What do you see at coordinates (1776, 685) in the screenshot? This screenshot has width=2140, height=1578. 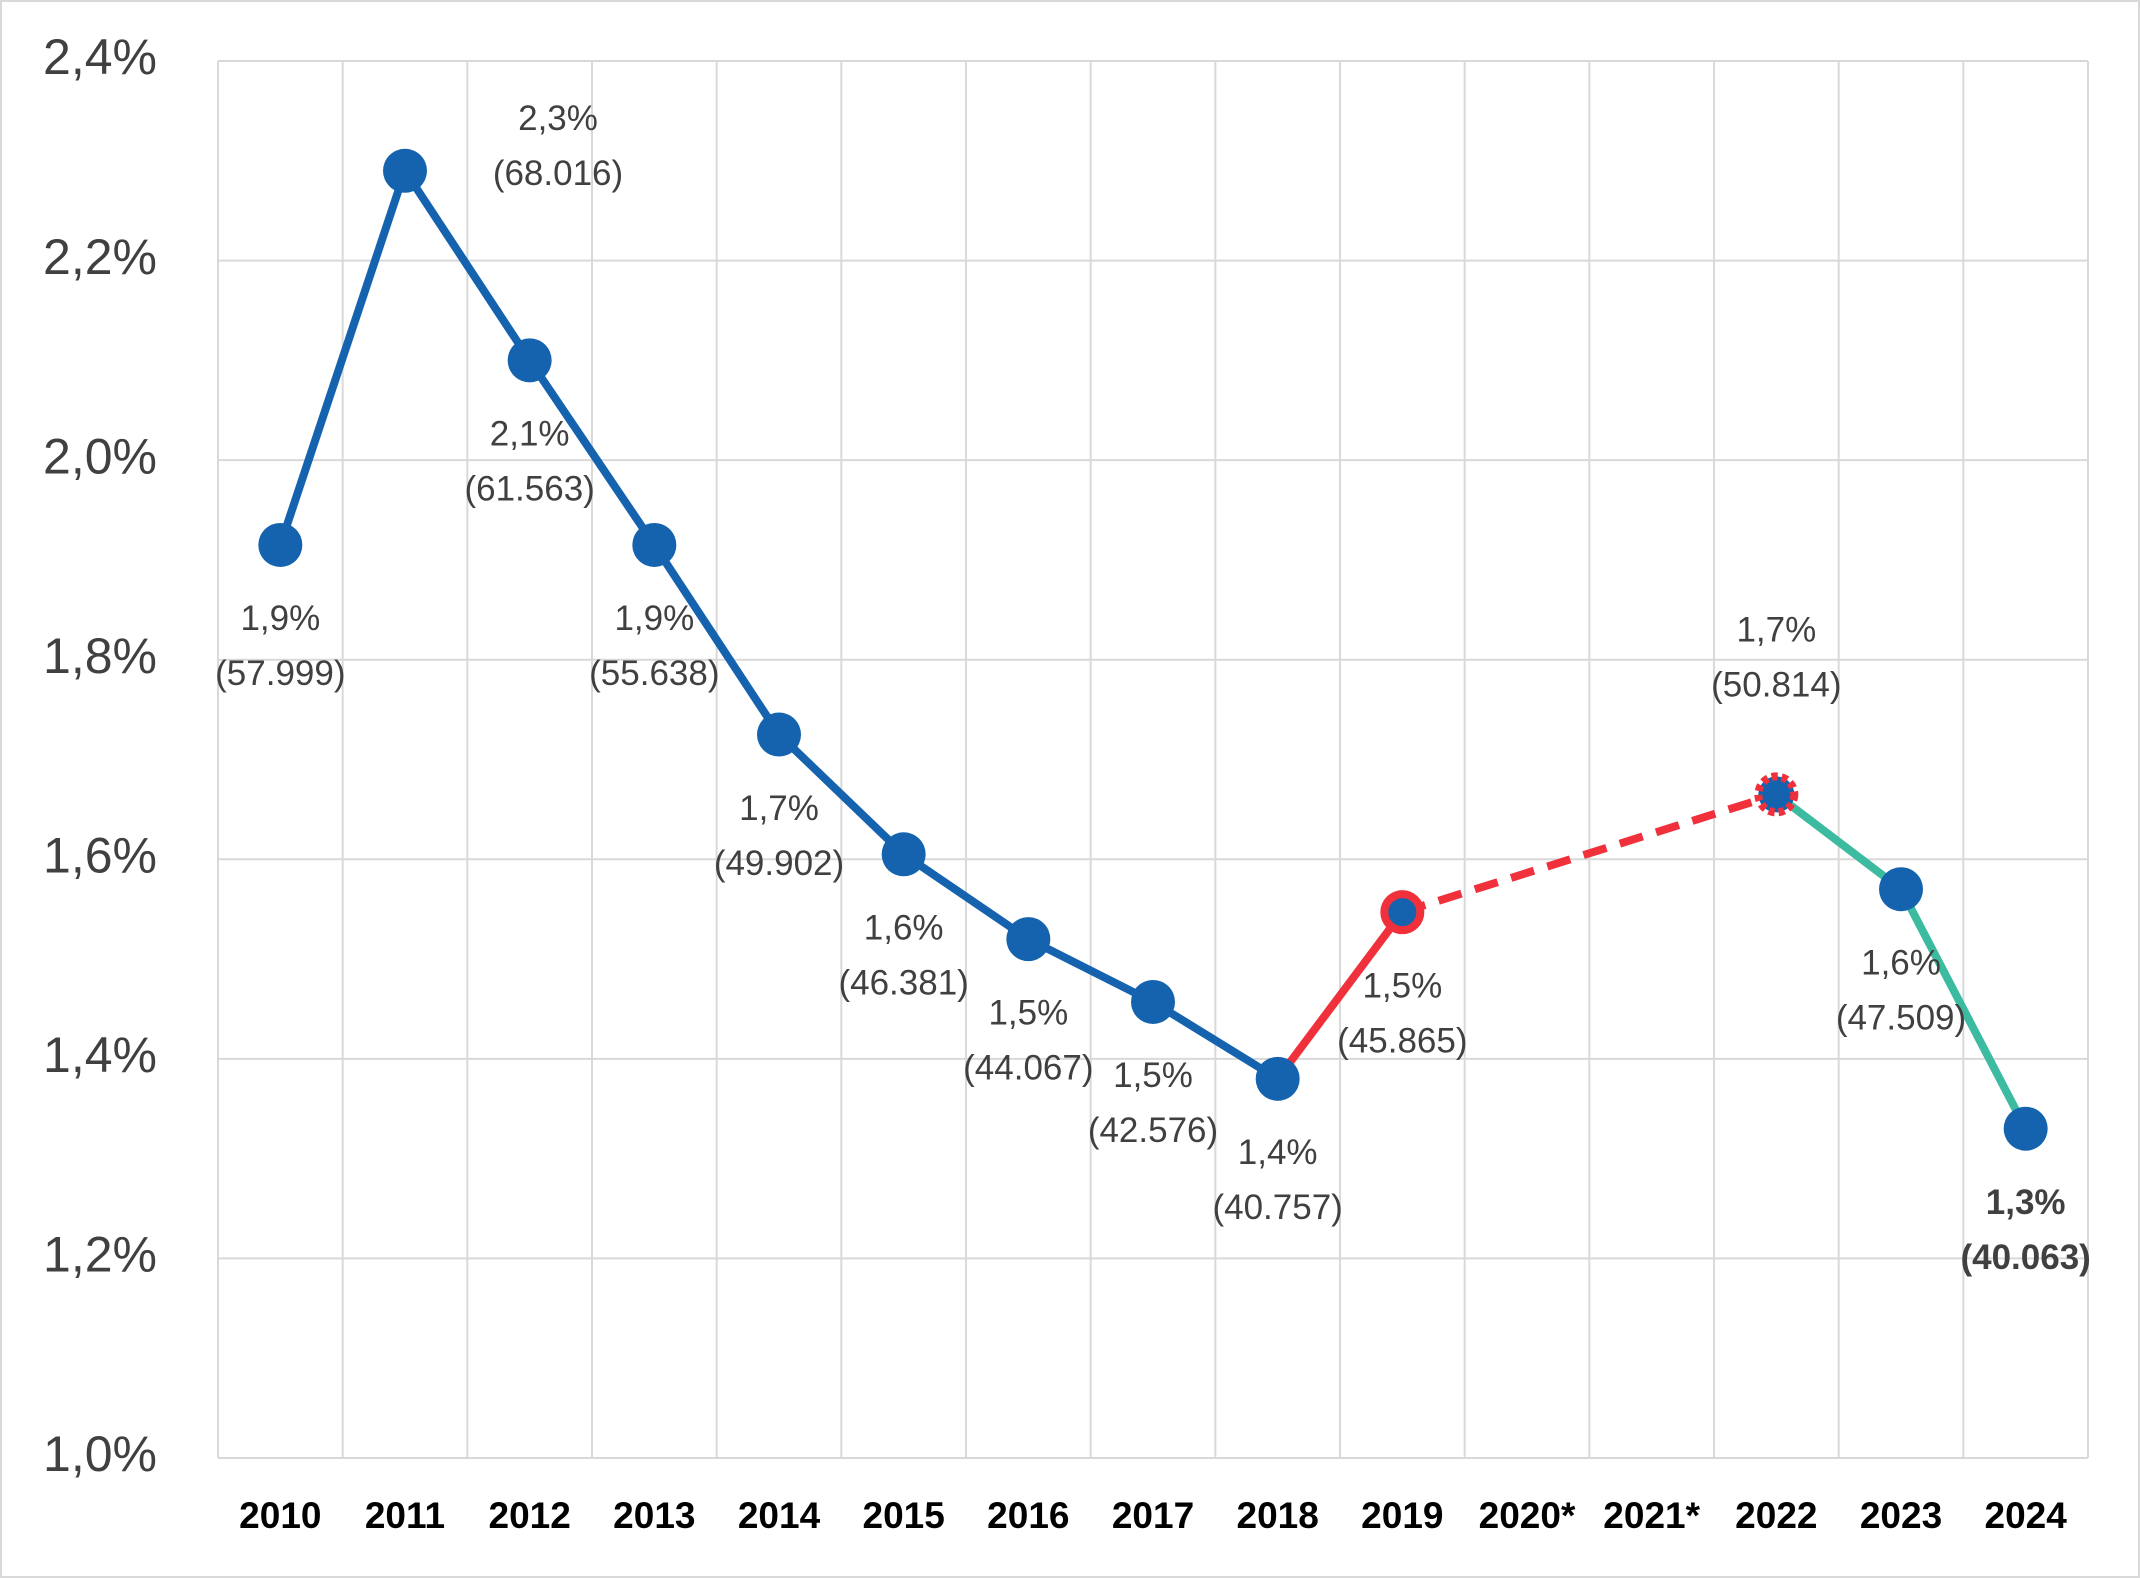 I see `data-sublabel: (50.814)` at bounding box center [1776, 685].